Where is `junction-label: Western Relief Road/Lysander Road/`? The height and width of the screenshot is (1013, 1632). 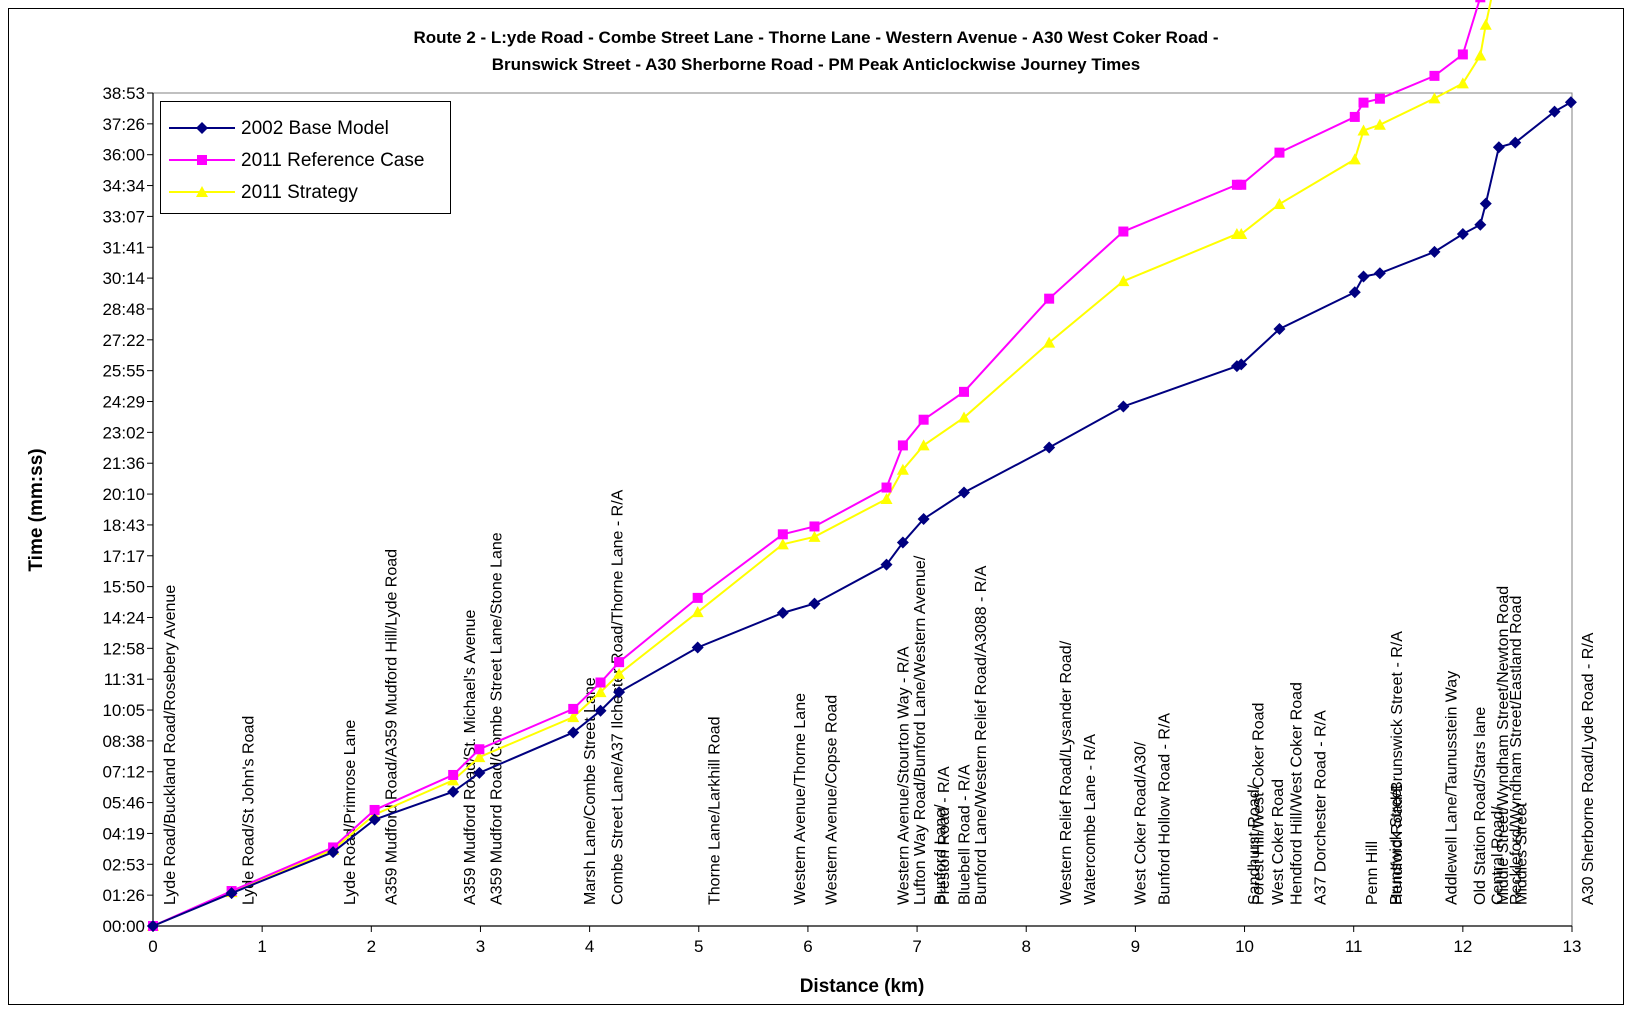
junction-label: Western Relief Road/Lysander Road/ is located at coordinates (1066, 772).